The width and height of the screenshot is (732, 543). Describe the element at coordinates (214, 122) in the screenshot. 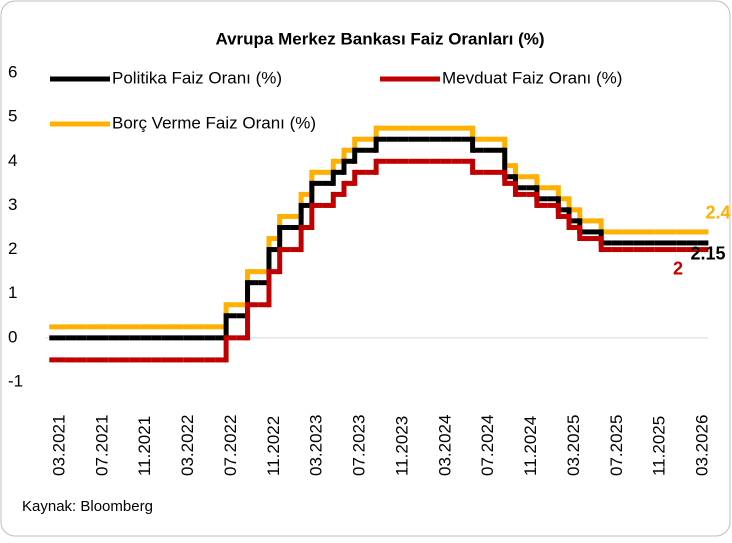

I see `legend-label: Borç Verme Faiz Oranı (%)` at that location.